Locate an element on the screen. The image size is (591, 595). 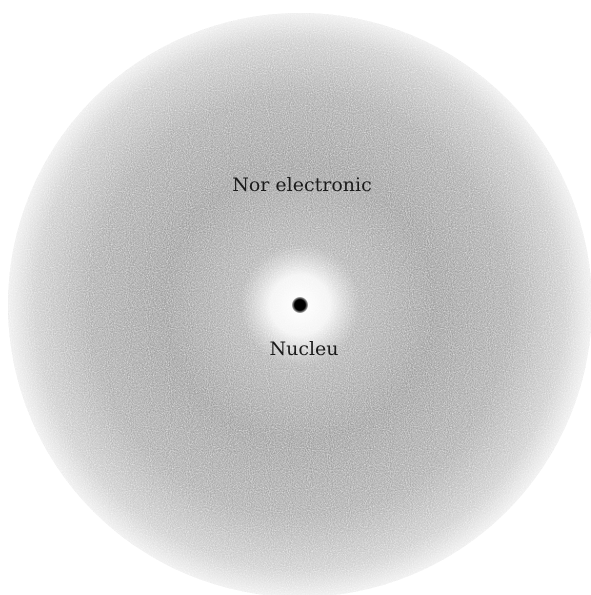
nucleus-dot is located at coordinates (300, 305).